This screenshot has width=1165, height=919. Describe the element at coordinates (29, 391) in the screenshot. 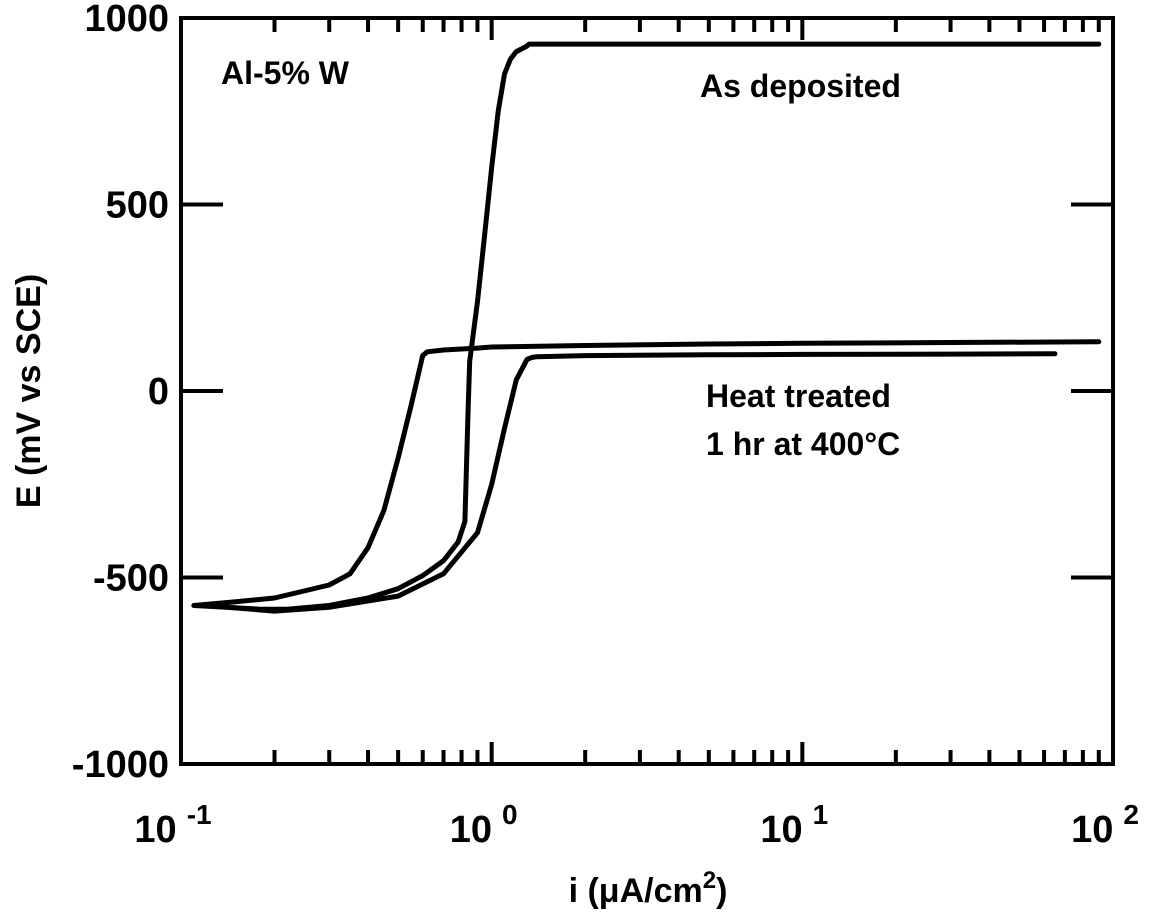

I see `y-axis-title: E (mV vs SCE)` at that location.